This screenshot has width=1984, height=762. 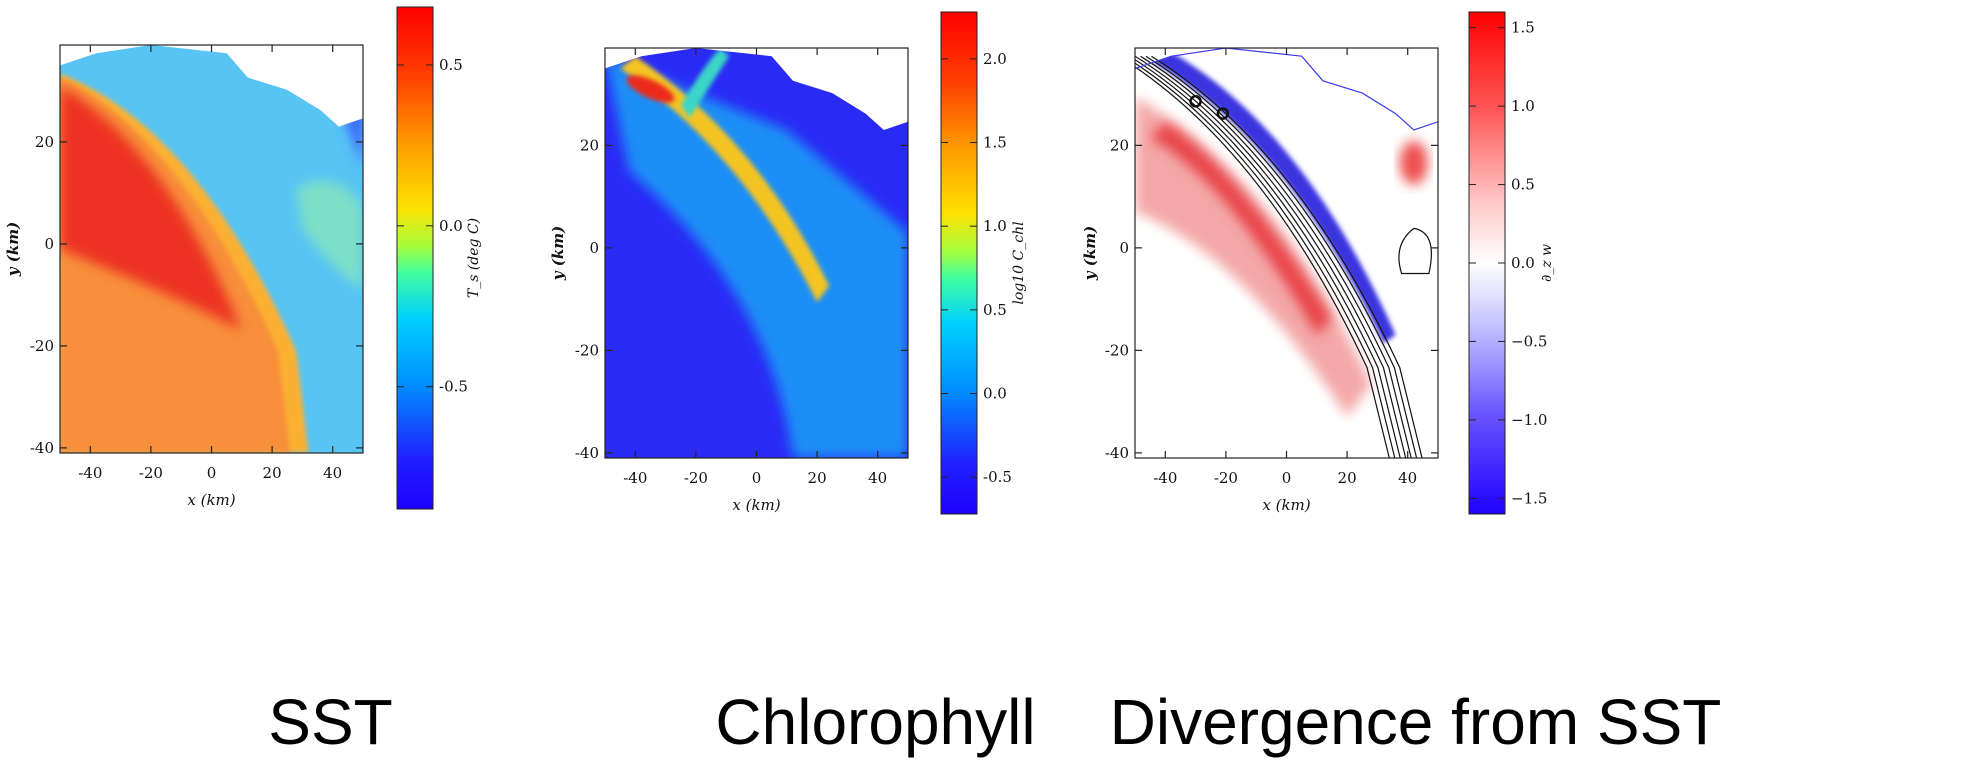 I want to click on div-positive-core, so click(x=1241, y=228).